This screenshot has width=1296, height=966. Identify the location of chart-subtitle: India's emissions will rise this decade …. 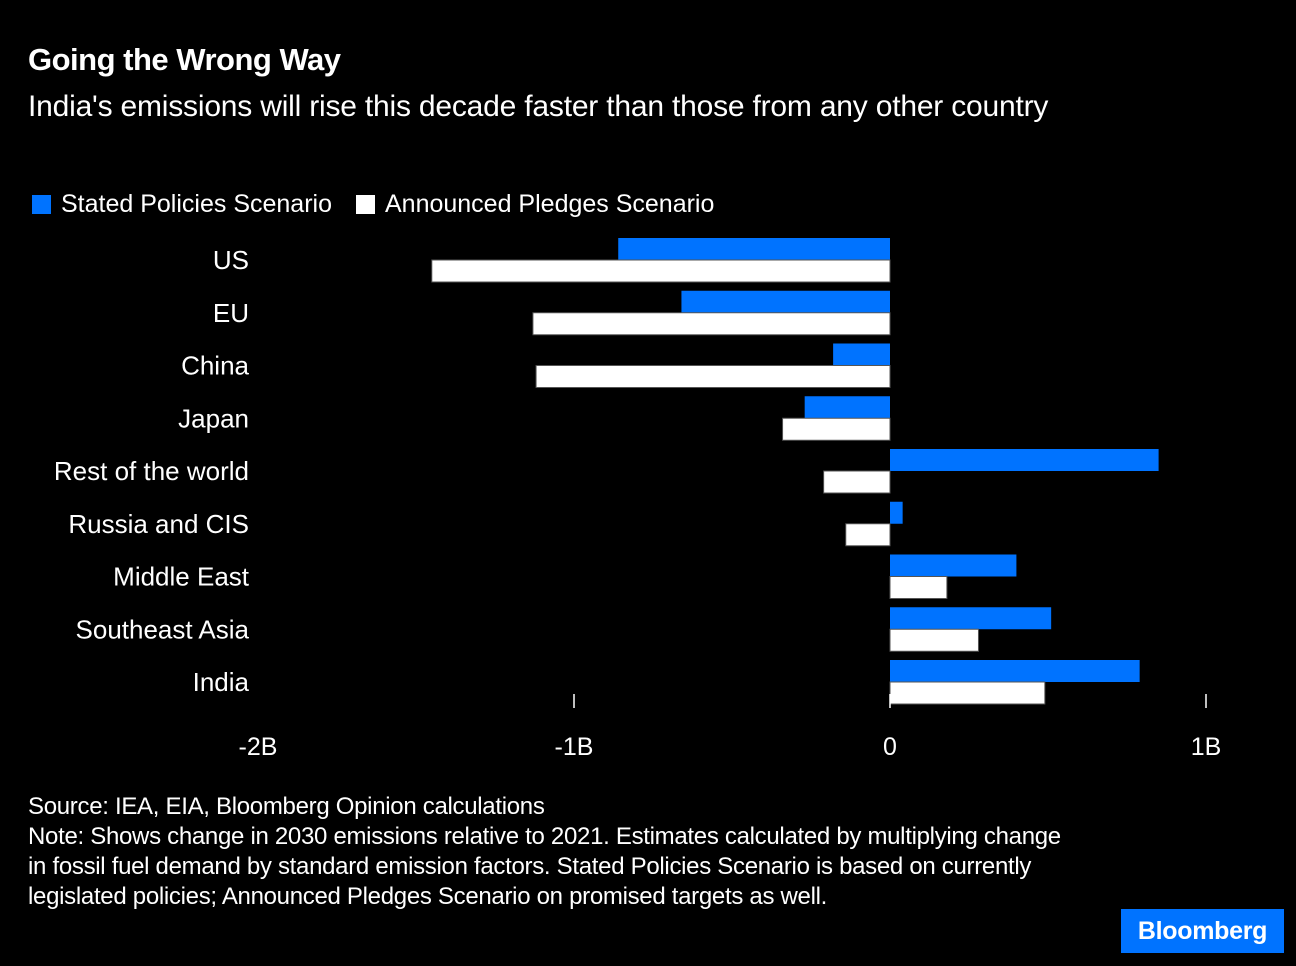
(538, 106).